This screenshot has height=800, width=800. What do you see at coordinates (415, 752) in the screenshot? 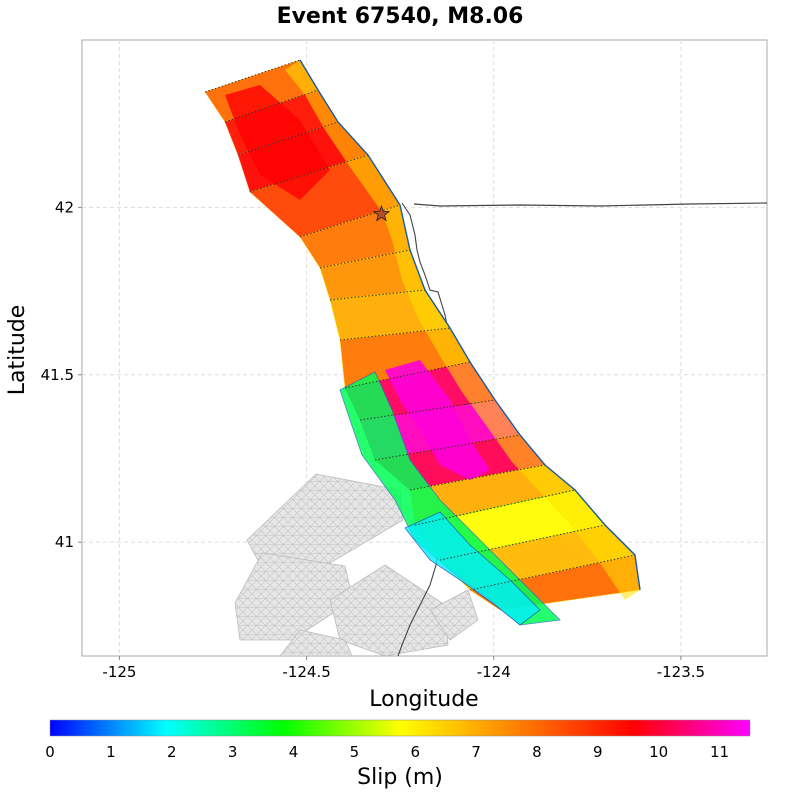
I see `colorbar-tick-label: 6` at bounding box center [415, 752].